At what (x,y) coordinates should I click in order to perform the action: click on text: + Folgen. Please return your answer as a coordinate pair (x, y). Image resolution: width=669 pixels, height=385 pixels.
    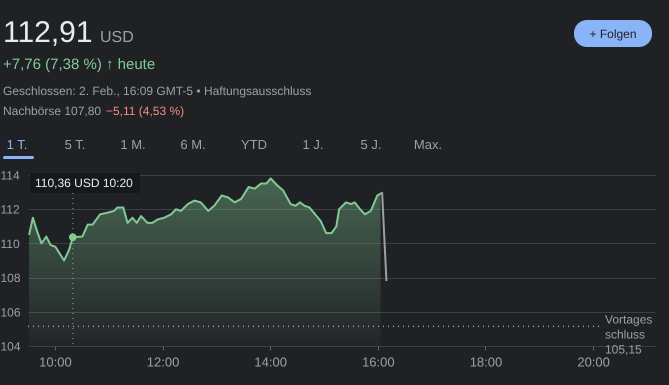
    Looking at the image, I should click on (613, 34).